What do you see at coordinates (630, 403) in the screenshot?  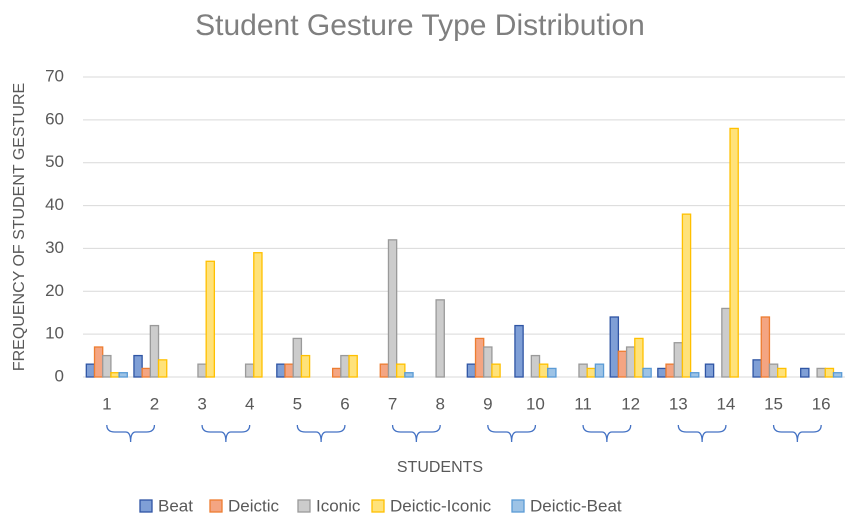 I see `x-tick-label: 12` at bounding box center [630, 403].